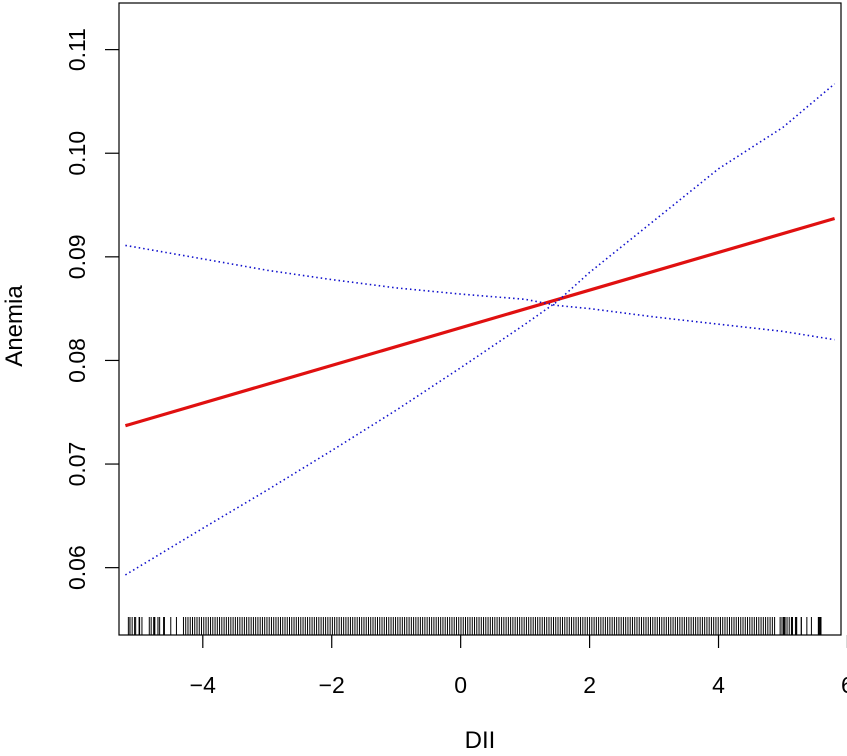  Describe the element at coordinates (718, 685) in the screenshot. I see `x-tick-label: 4` at that location.